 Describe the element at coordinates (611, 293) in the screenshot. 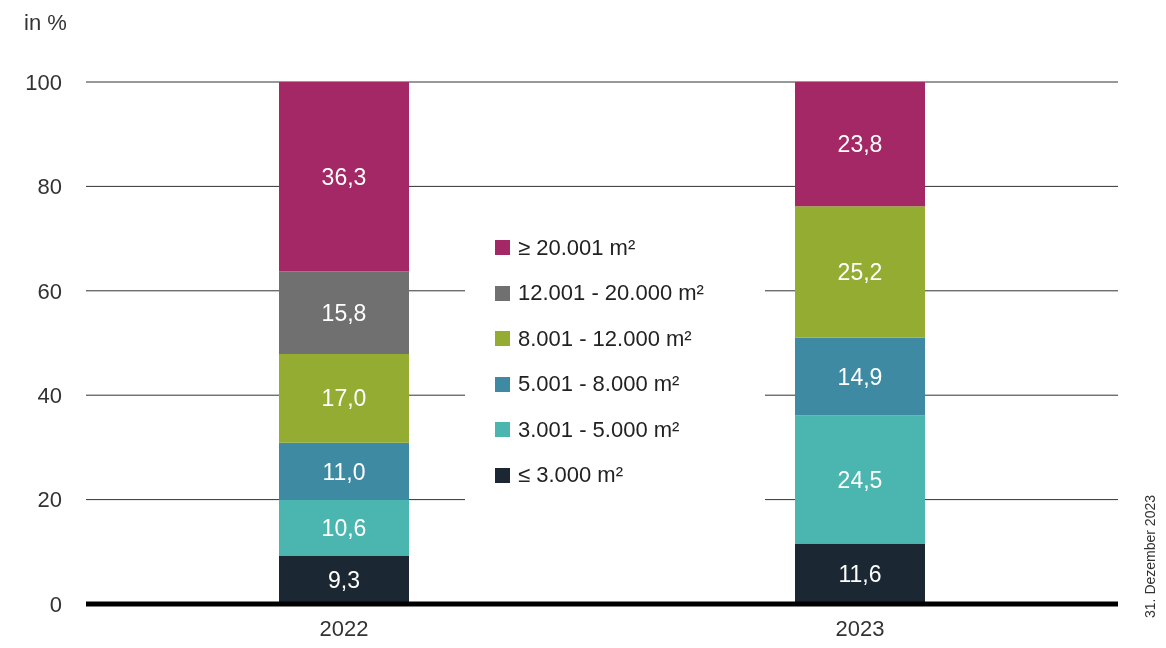

I see `legend-label: 12.001 - 20.000 m²` at that location.